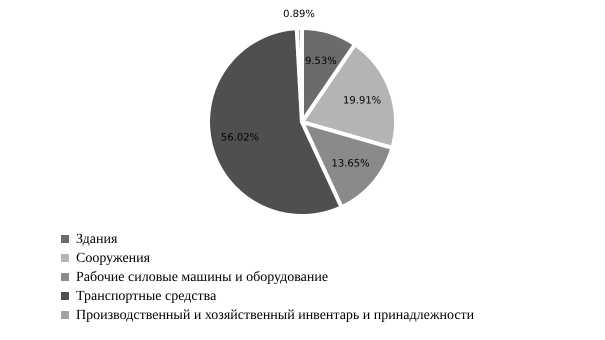  What do you see at coordinates (362, 100) in the screenshot?
I see `data-label: 19.91%` at bounding box center [362, 100].